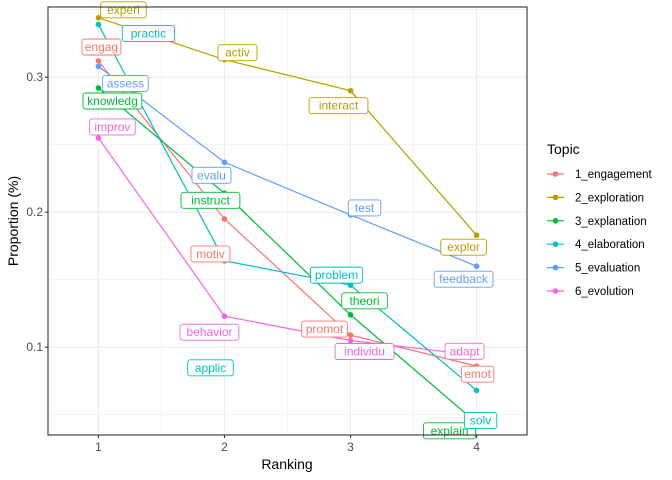  I want to click on point-label-text: instruct, so click(210, 200).